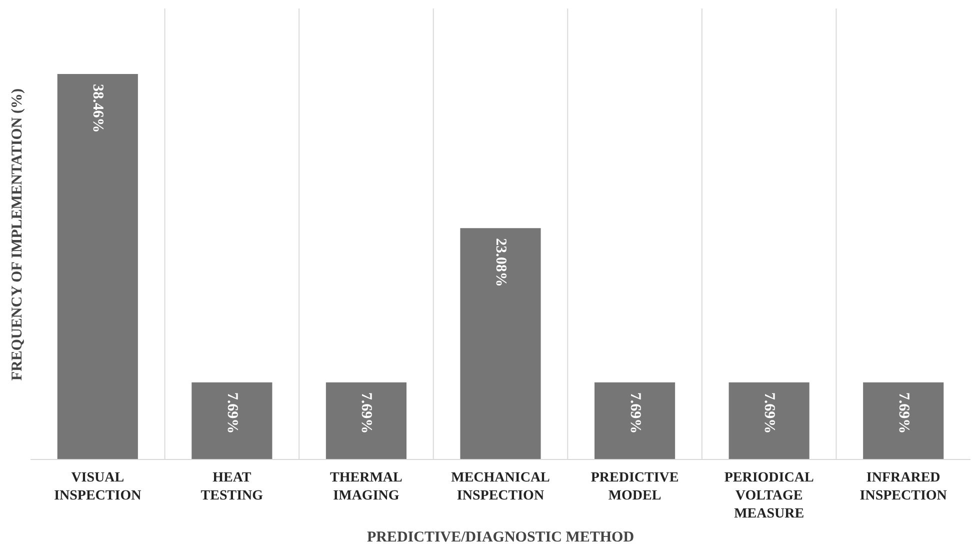 Image resolution: width=974 pixels, height=548 pixels. I want to click on data-label: 38.46%, so click(98, 108).